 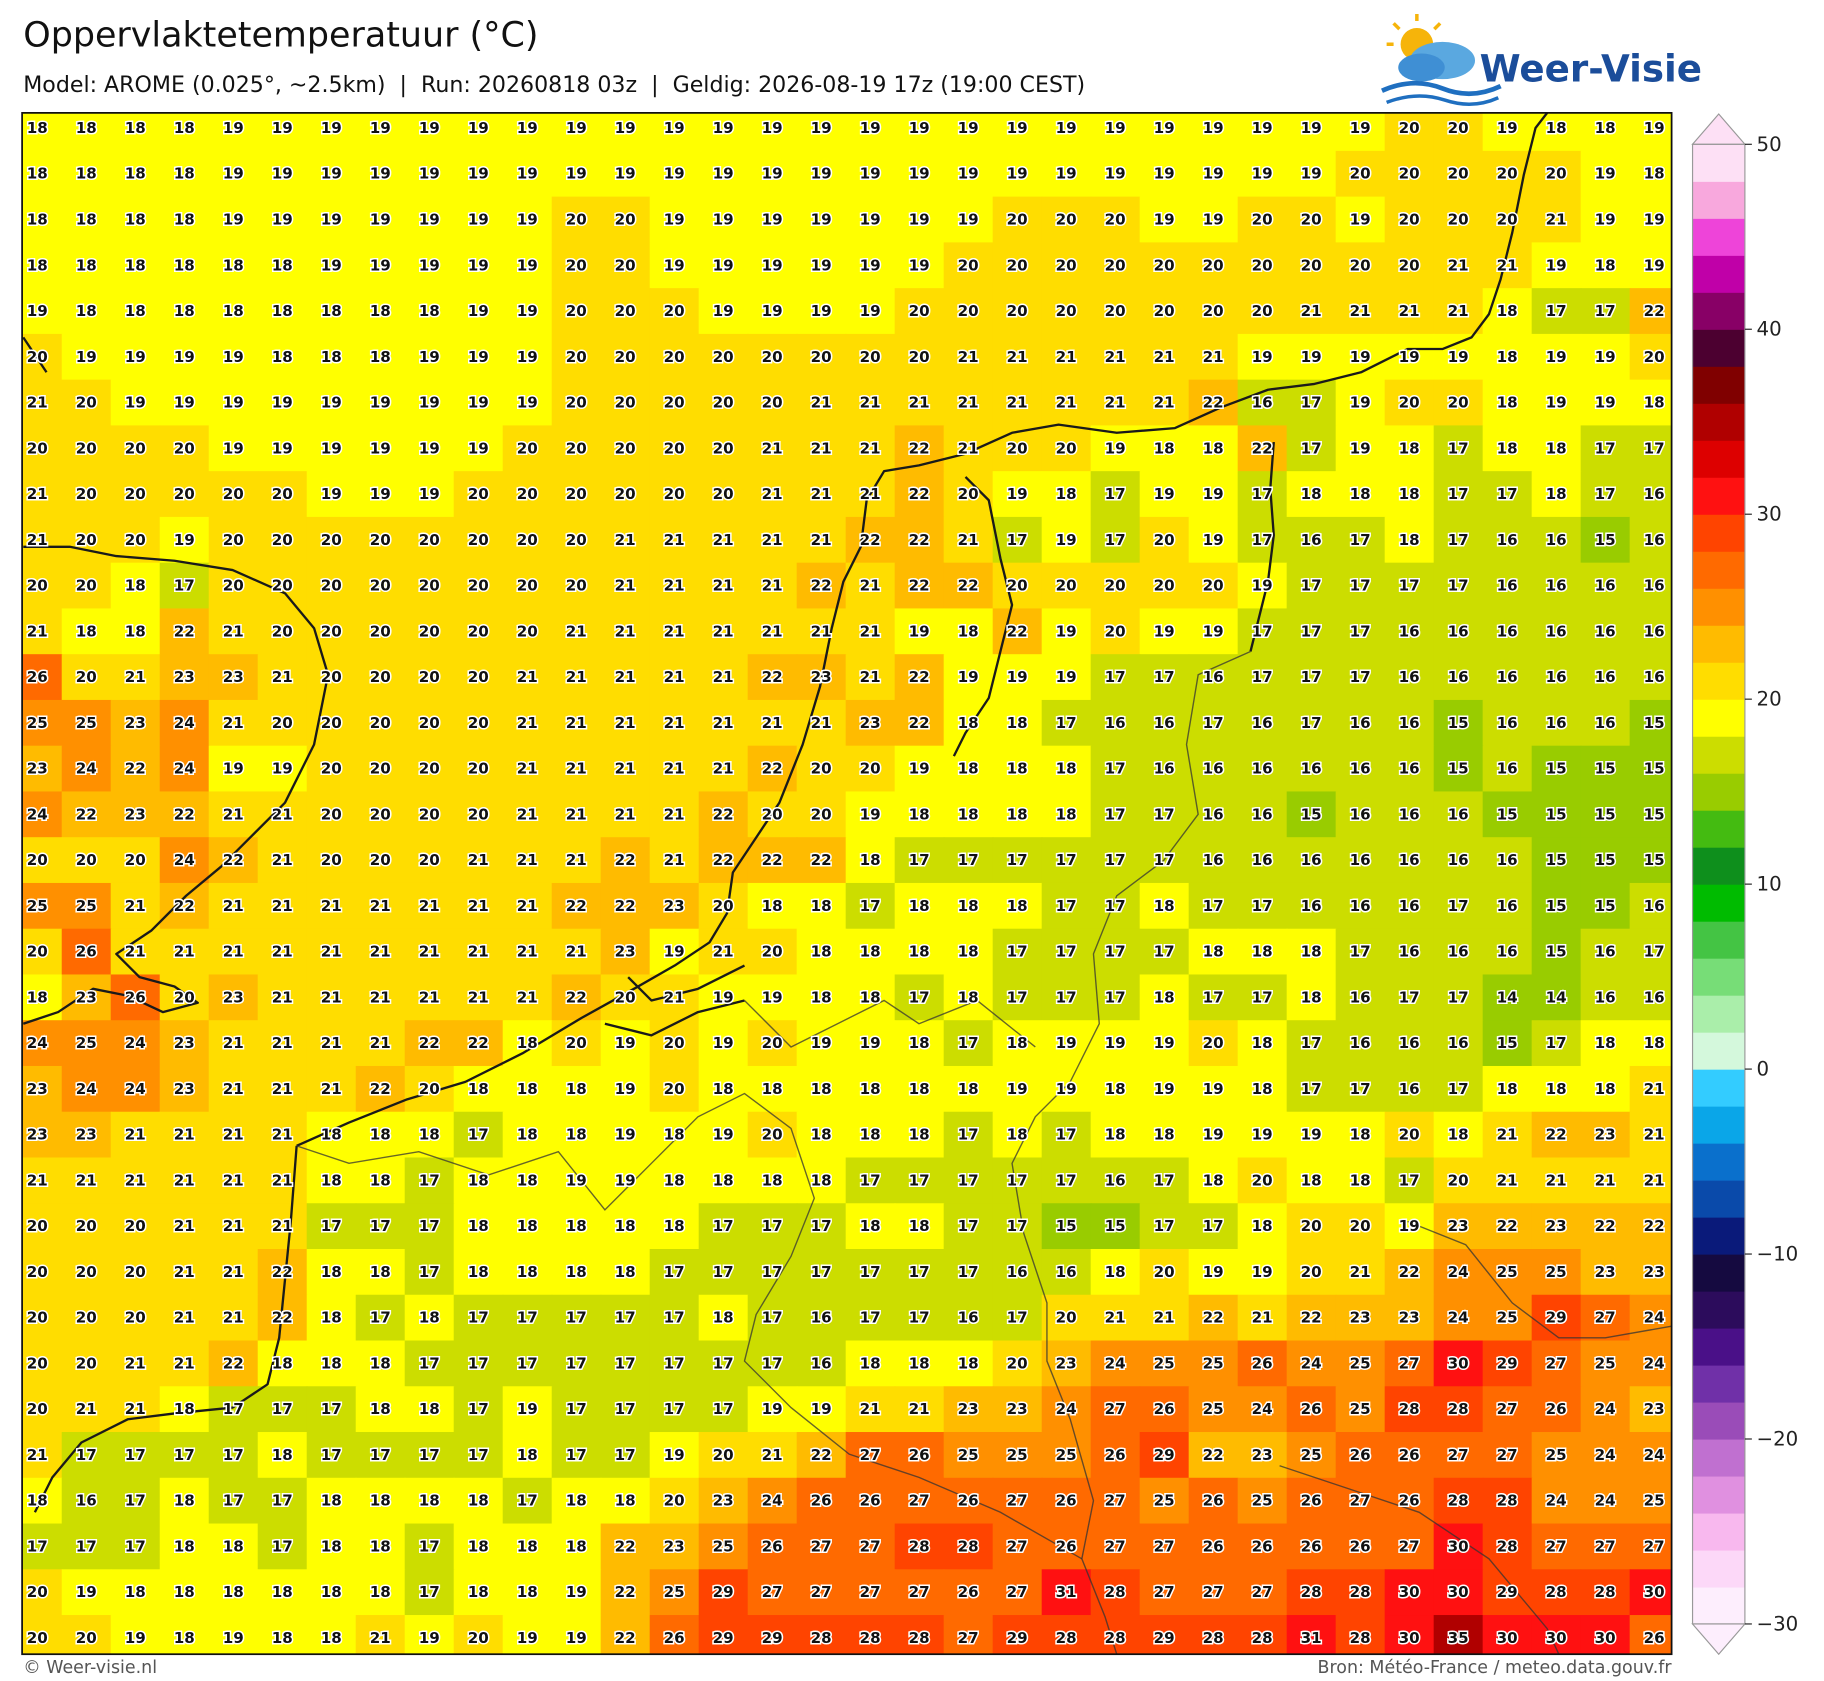 I want to click on temperature-label: 25, so click(x=1360, y=1363).